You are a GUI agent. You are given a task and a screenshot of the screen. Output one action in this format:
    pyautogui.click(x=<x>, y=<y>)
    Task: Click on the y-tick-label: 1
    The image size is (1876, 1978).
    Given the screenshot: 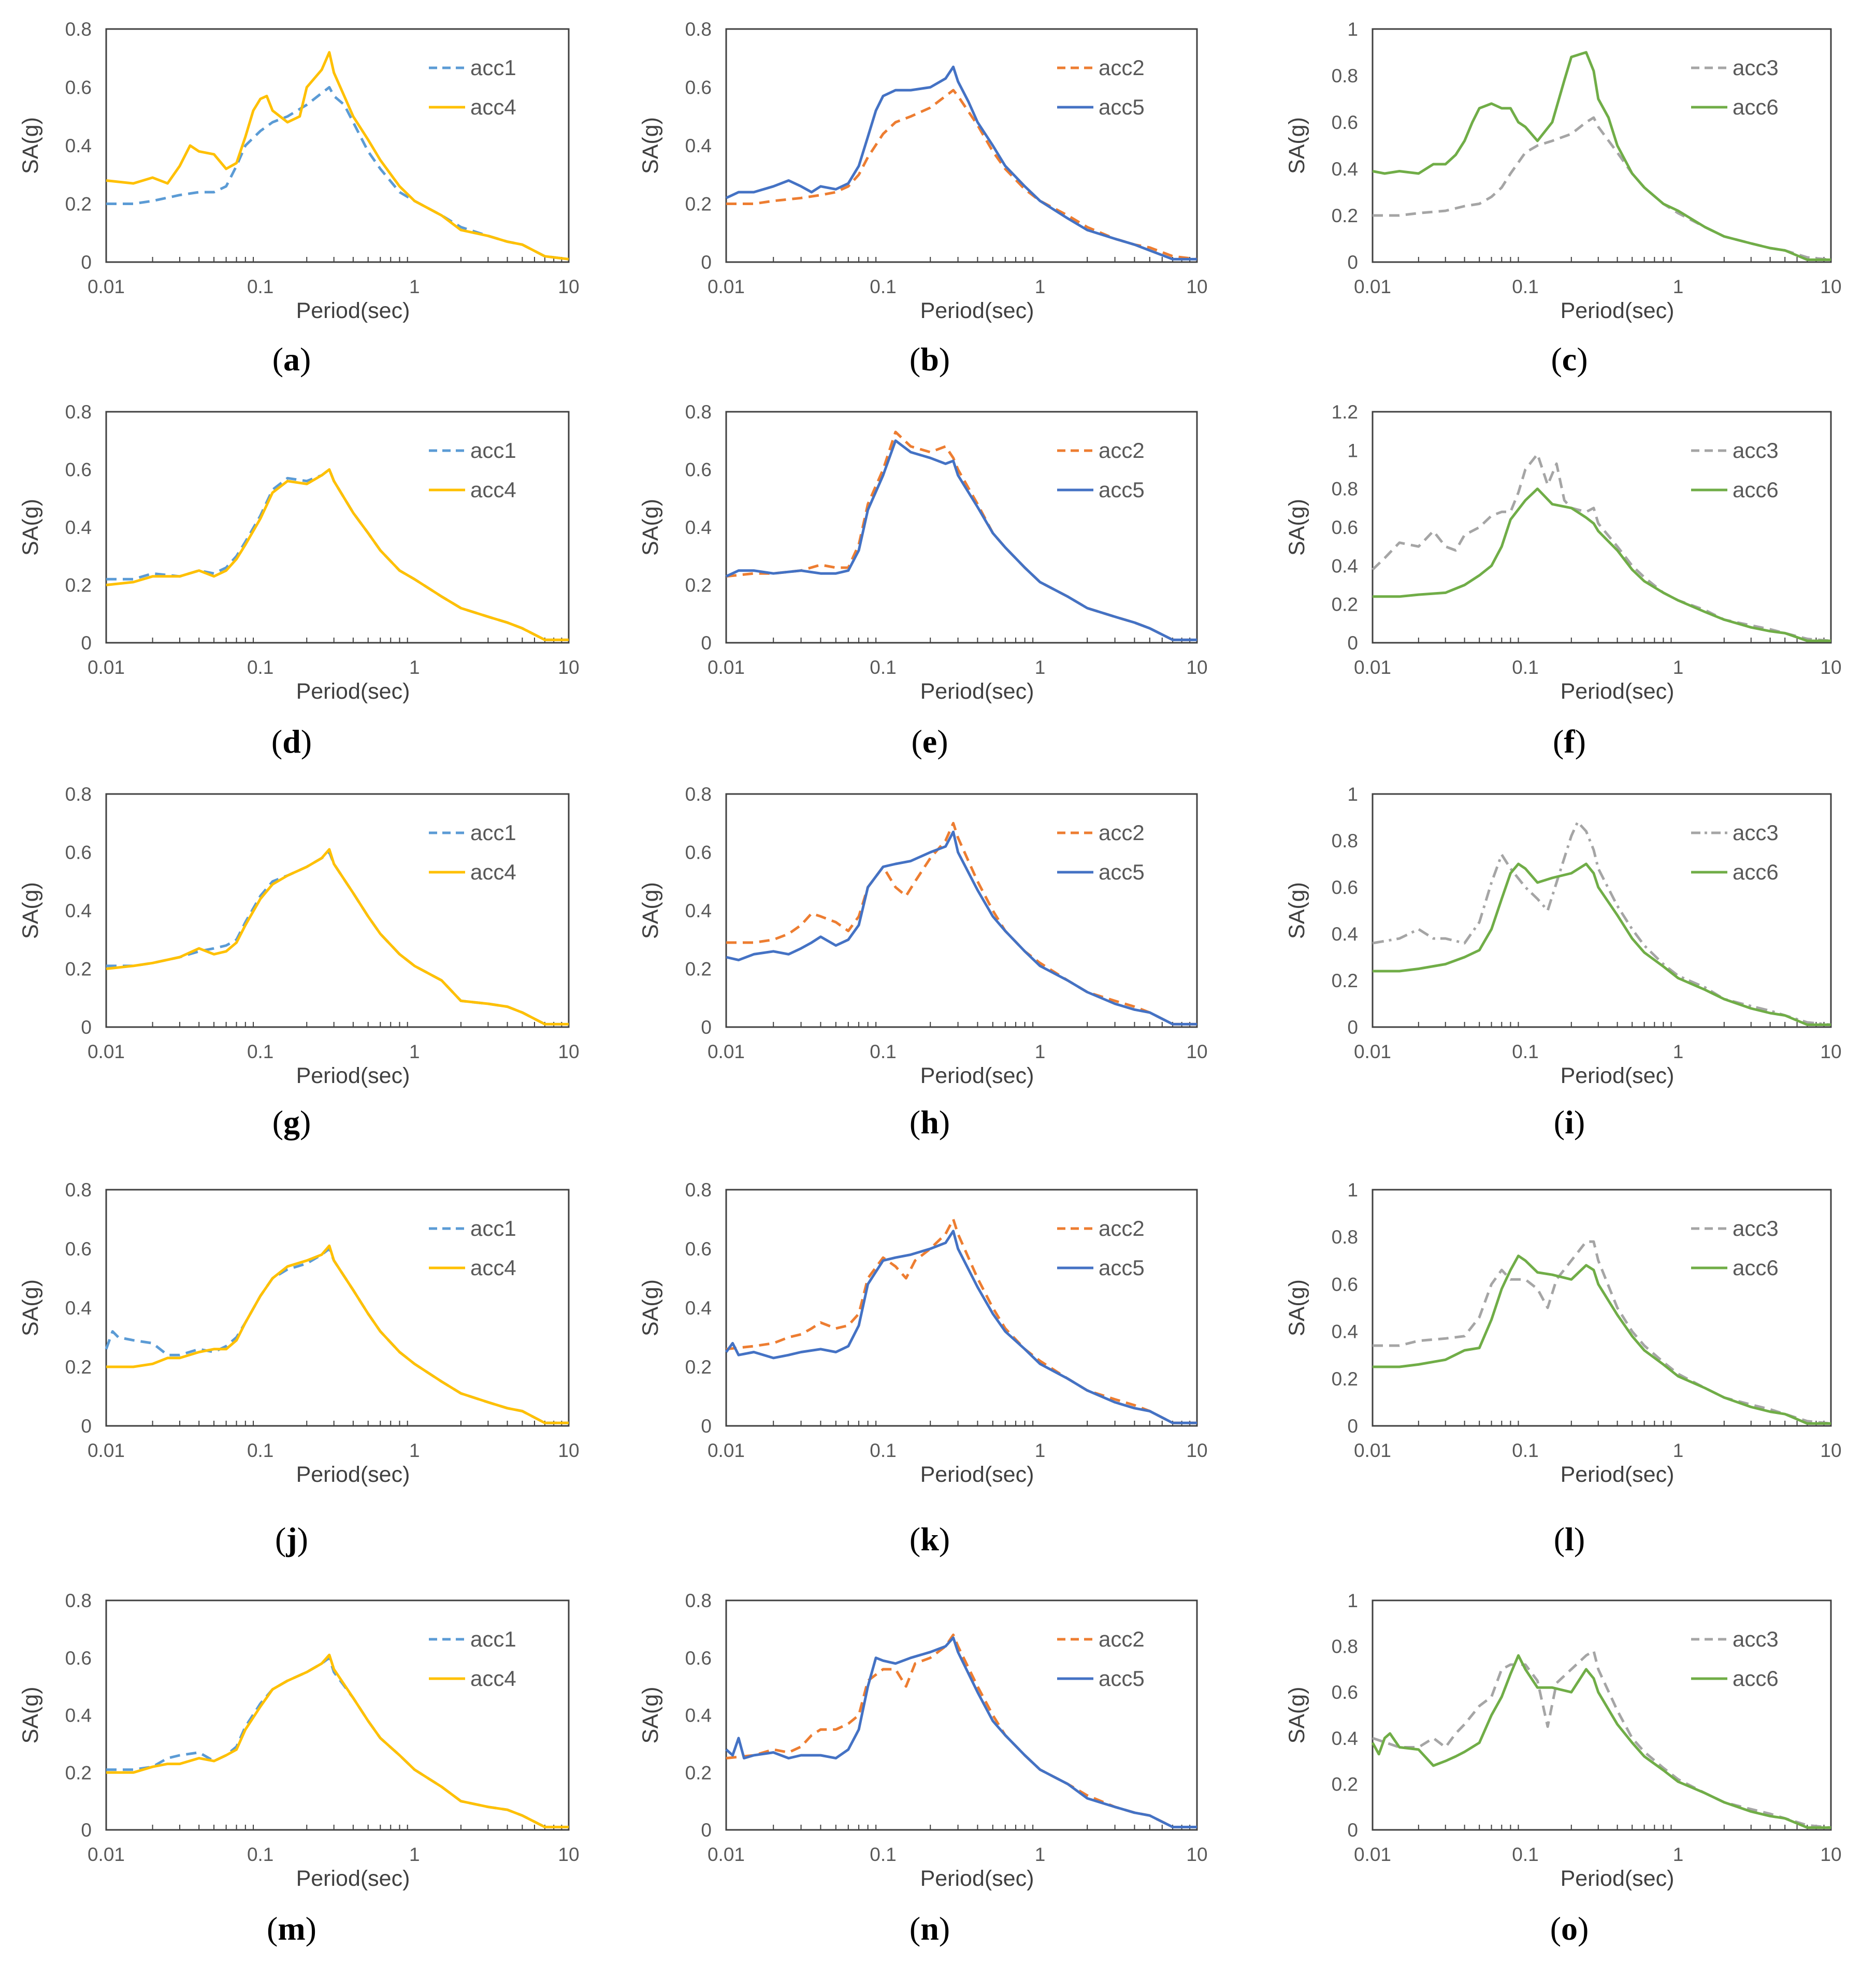 What is the action you would take?
    pyautogui.click(x=1353, y=794)
    